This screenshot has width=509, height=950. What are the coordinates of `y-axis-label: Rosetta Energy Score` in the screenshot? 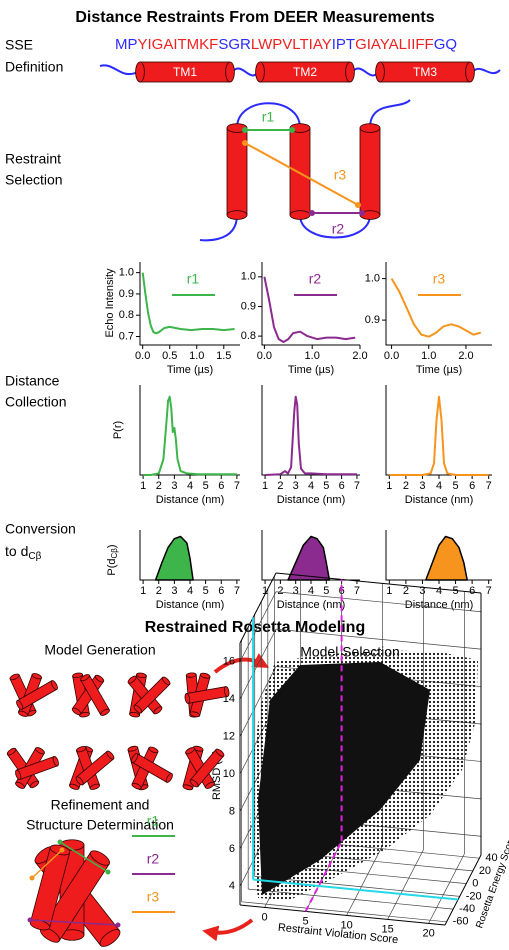 It's located at (491, 882).